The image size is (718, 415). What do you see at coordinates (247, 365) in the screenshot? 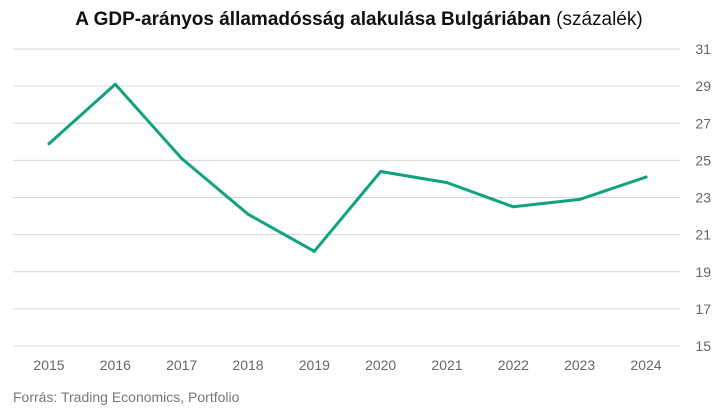
I see `x-tick-label: 2018` at bounding box center [247, 365].